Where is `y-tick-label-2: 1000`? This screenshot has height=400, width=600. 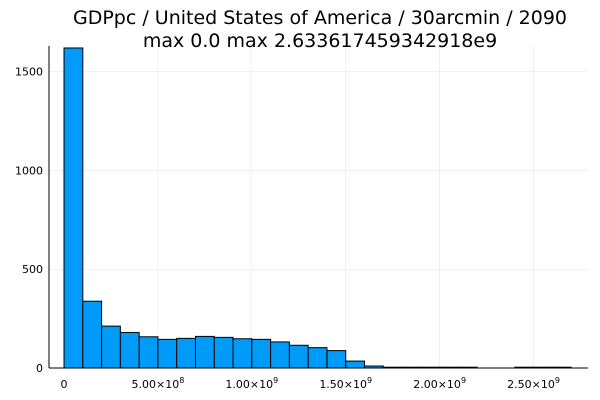
y-tick-label-2: 1000 is located at coordinates (29, 170).